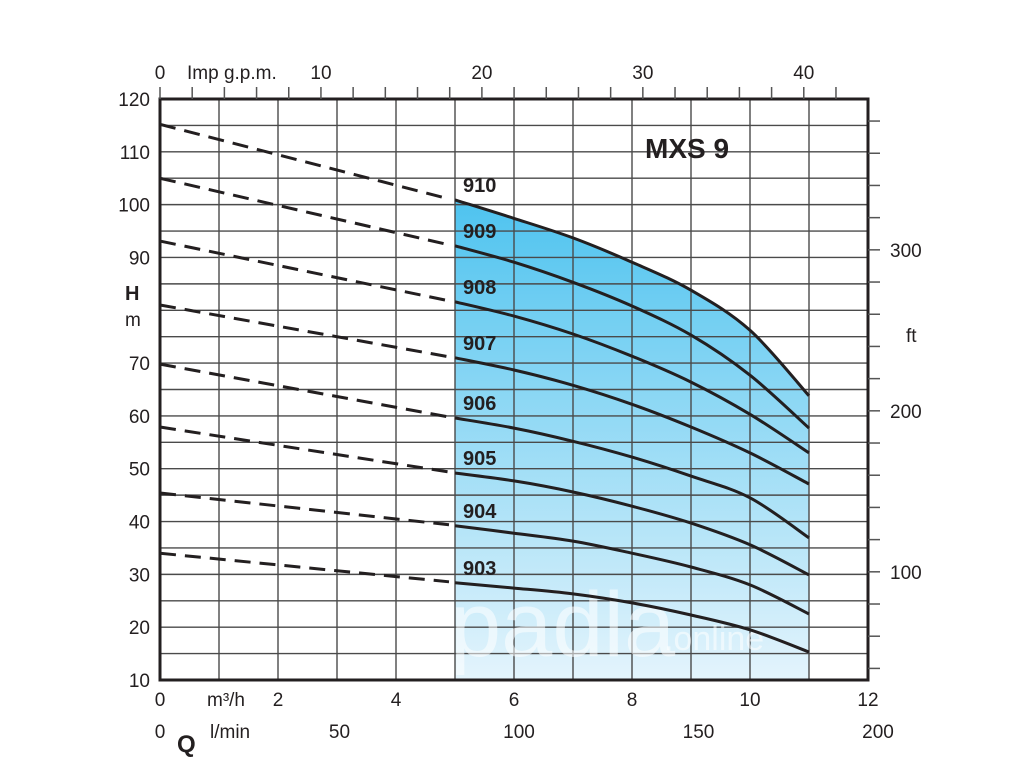 The height and width of the screenshot is (768, 1024). I want to click on x-tick-label-m3h: 2, so click(278, 700).